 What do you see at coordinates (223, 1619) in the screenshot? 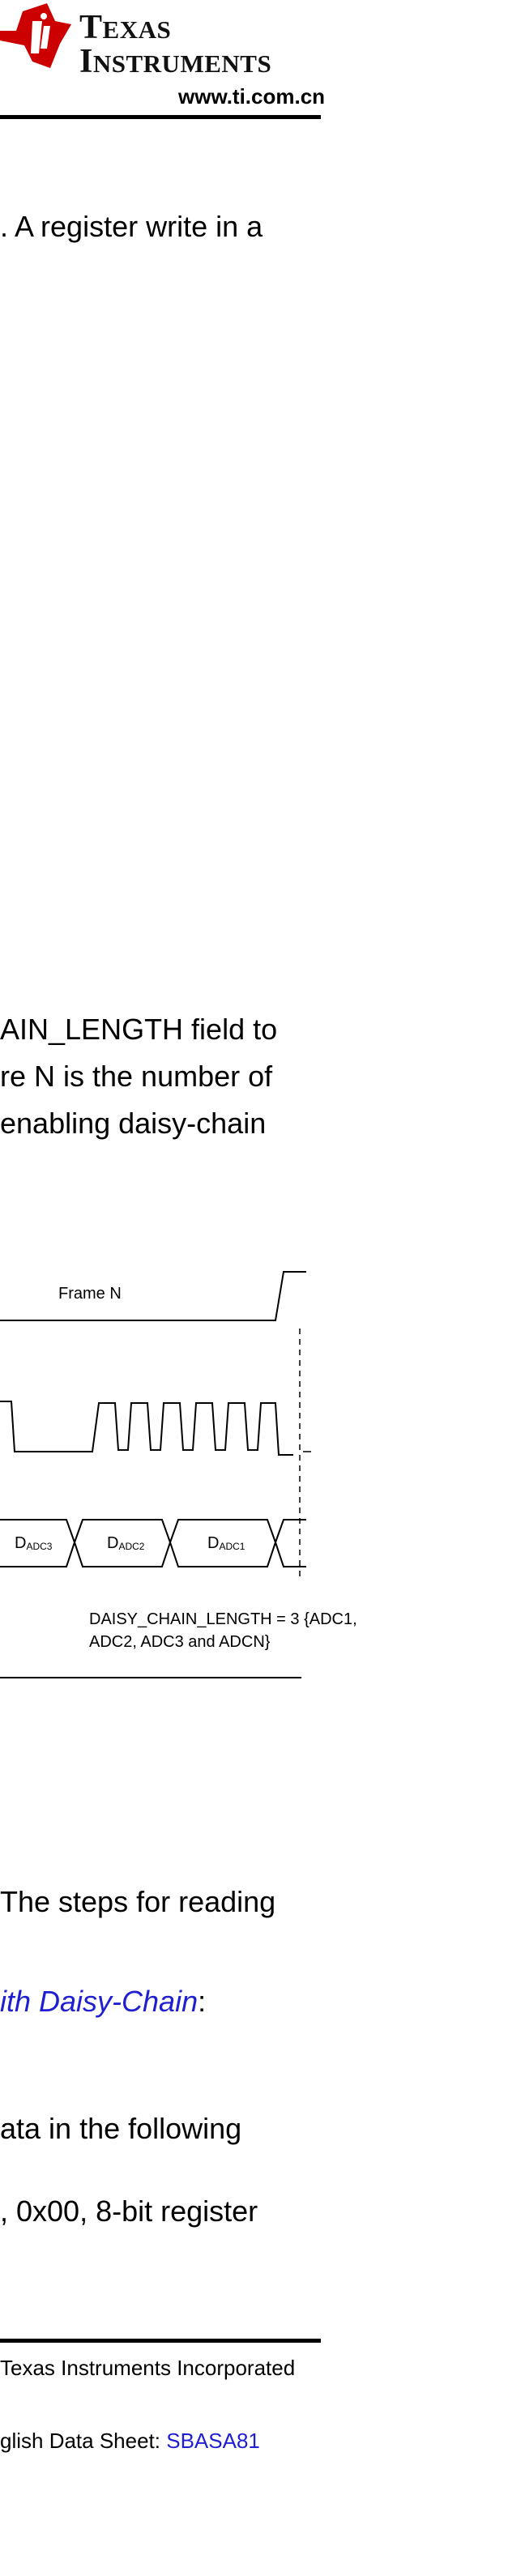
I see `diagram-caption-line-1: DAISY_CHAIN_LENGTH = 3 {ADC1,` at bounding box center [223, 1619].